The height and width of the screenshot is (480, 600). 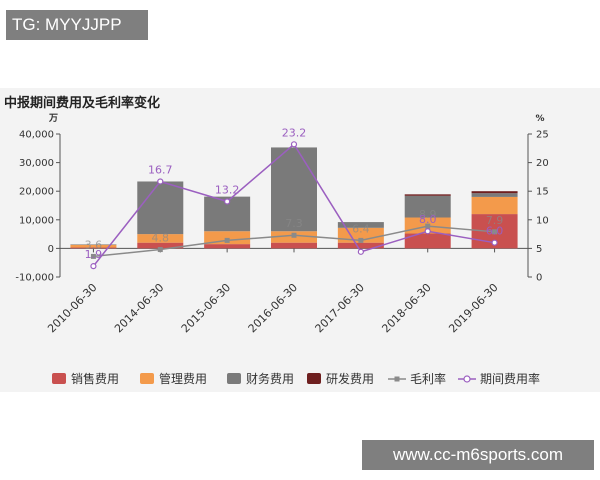 I want to click on watermark-bottom: www.cc-m6sports.com, so click(x=478, y=455).